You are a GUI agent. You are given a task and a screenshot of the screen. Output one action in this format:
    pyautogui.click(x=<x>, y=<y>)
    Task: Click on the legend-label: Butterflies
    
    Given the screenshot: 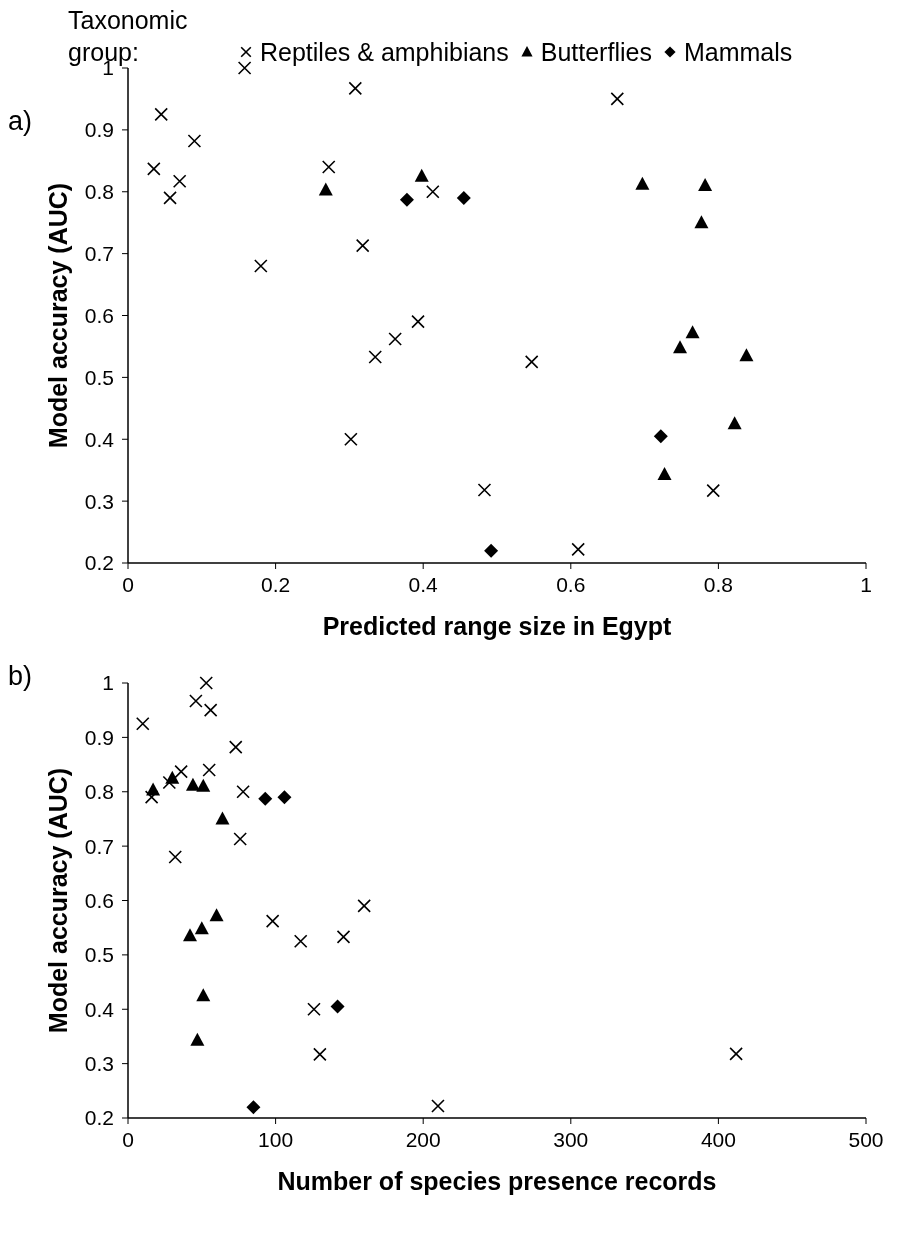 What is the action you would take?
    pyautogui.click(x=596, y=52)
    